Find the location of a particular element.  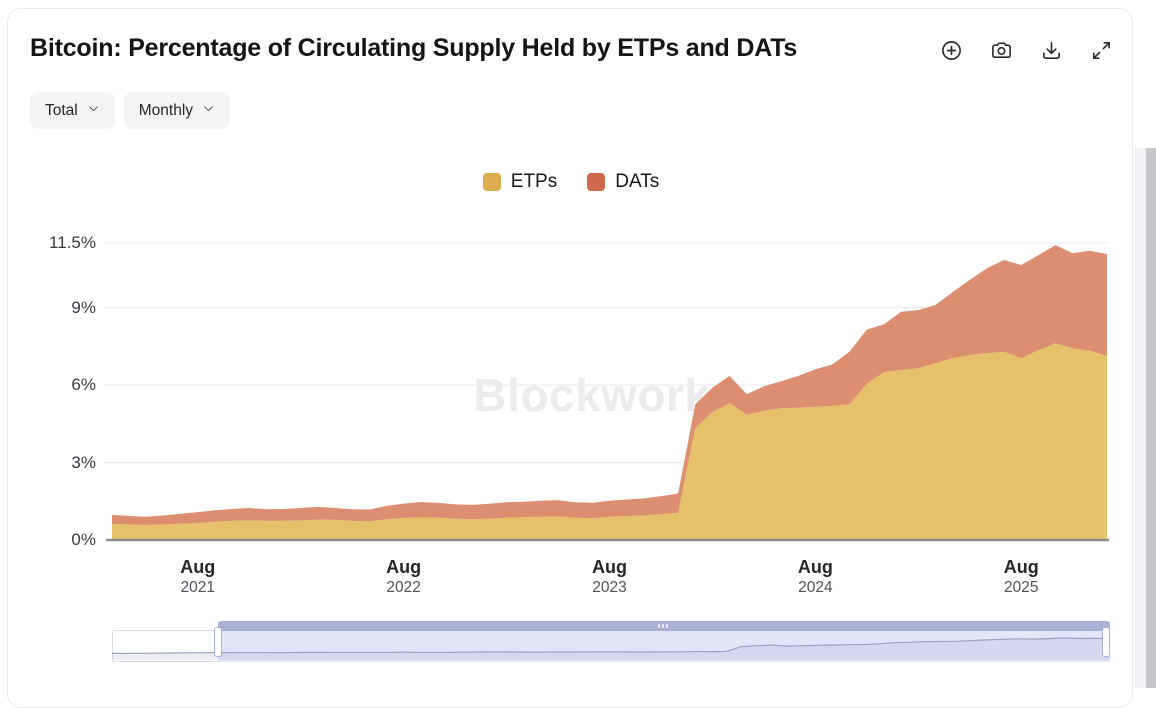

download-icon is located at coordinates (1051, 52).